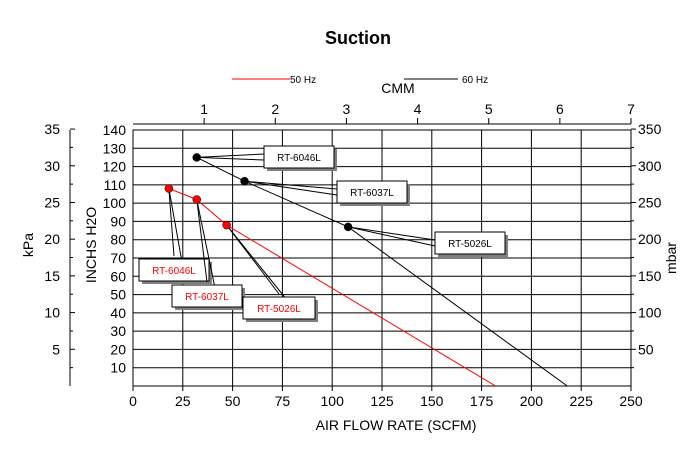  I want to click on mbar-tick-label: 50, so click(646, 349).